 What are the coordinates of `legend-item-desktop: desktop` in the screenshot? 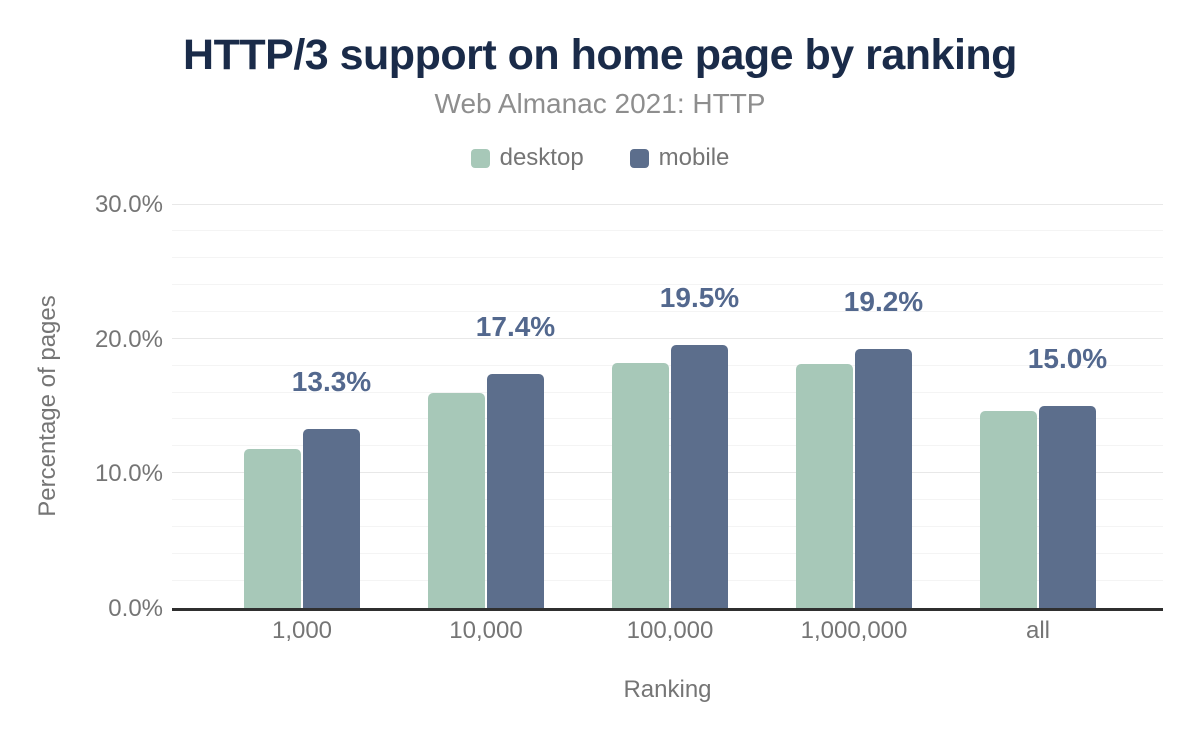 It's located at (527, 158).